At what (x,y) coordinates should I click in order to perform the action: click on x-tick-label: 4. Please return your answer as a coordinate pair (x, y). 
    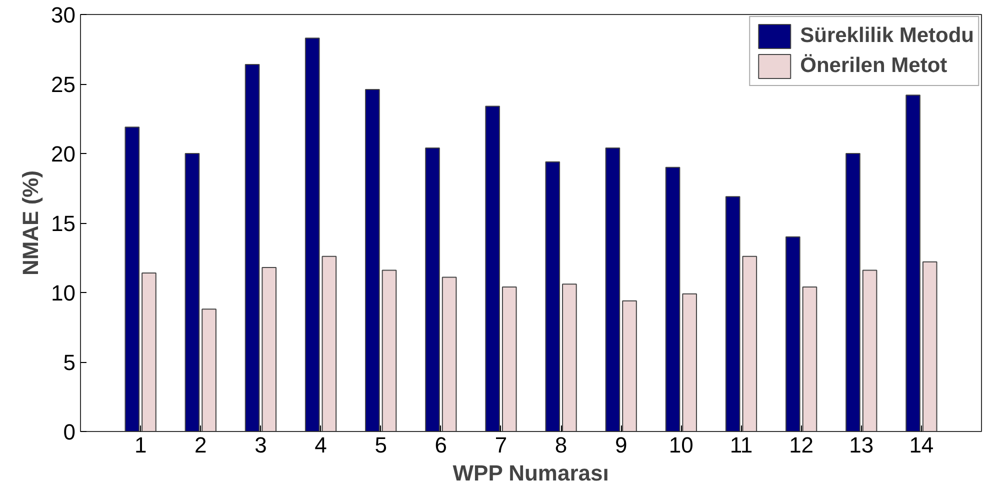
    Looking at the image, I should click on (320, 445).